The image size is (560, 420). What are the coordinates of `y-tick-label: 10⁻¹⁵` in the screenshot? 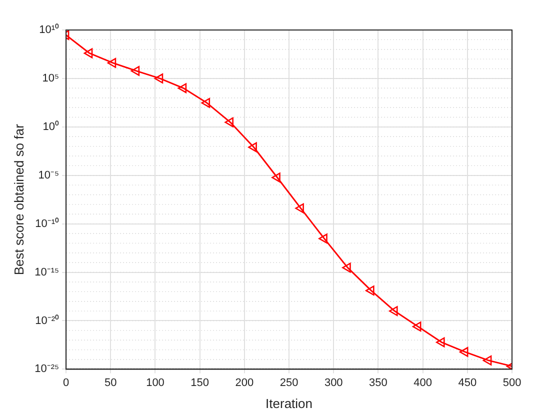 It's located at (47, 272).